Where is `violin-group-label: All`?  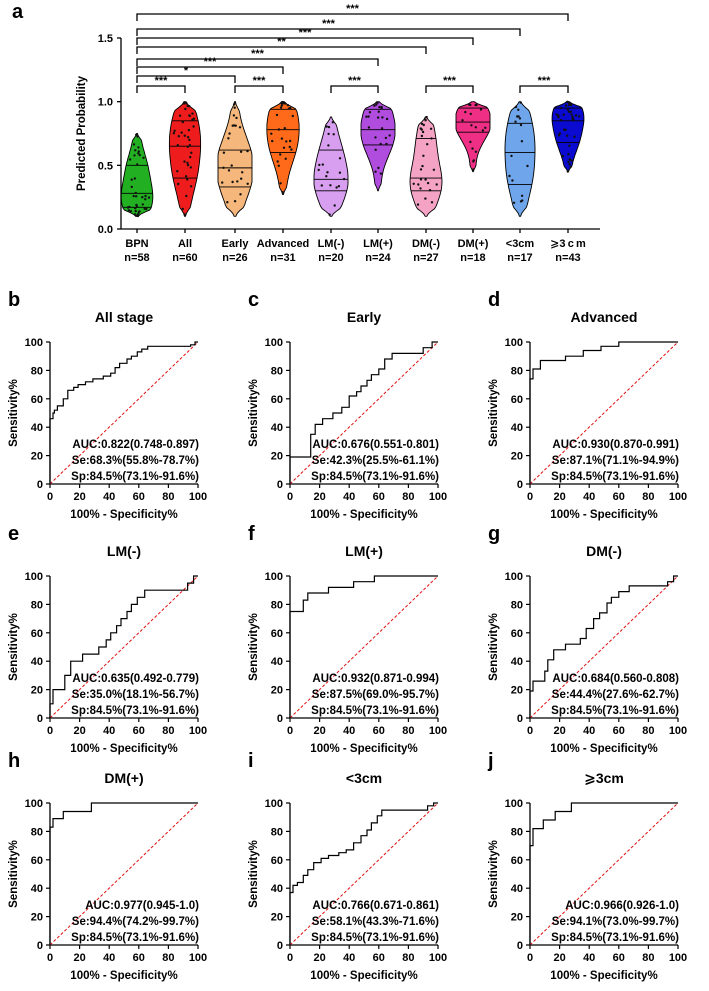 violin-group-label: All is located at coordinates (185, 244).